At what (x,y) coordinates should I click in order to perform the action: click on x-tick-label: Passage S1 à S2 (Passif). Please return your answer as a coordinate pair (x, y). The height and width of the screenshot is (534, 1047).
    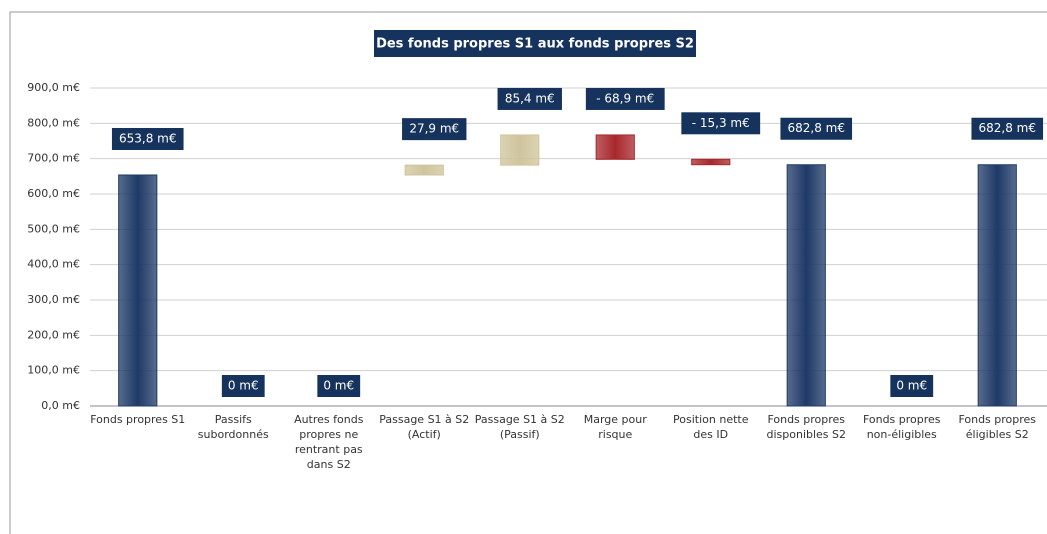
    Looking at the image, I should click on (519, 427).